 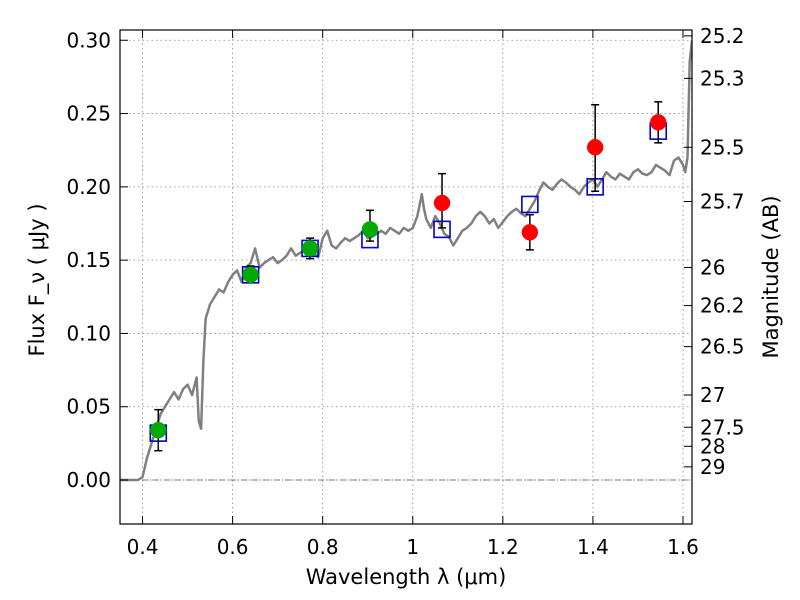 I want to click on magnitude-tick-label: 25.2, so click(x=722, y=36).